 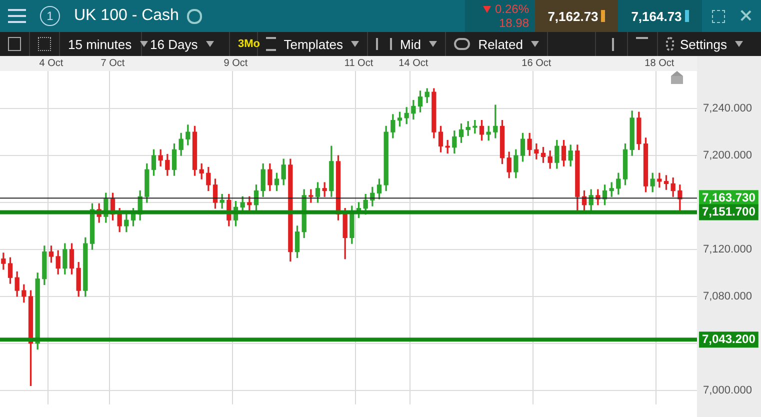 I want to click on text: 18.98, so click(x=513, y=23).